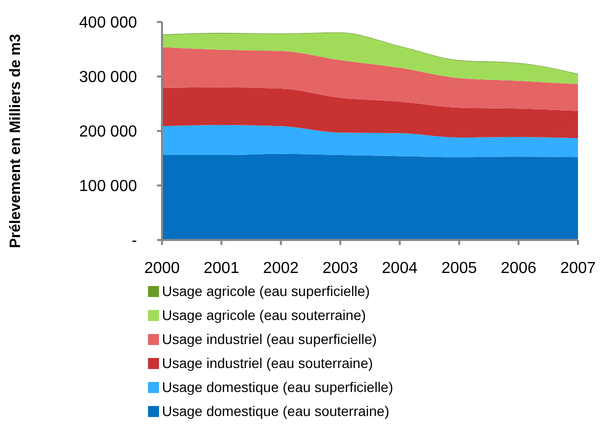  I want to click on legend-label: Usage industriel (eau souterraine), so click(267, 363).